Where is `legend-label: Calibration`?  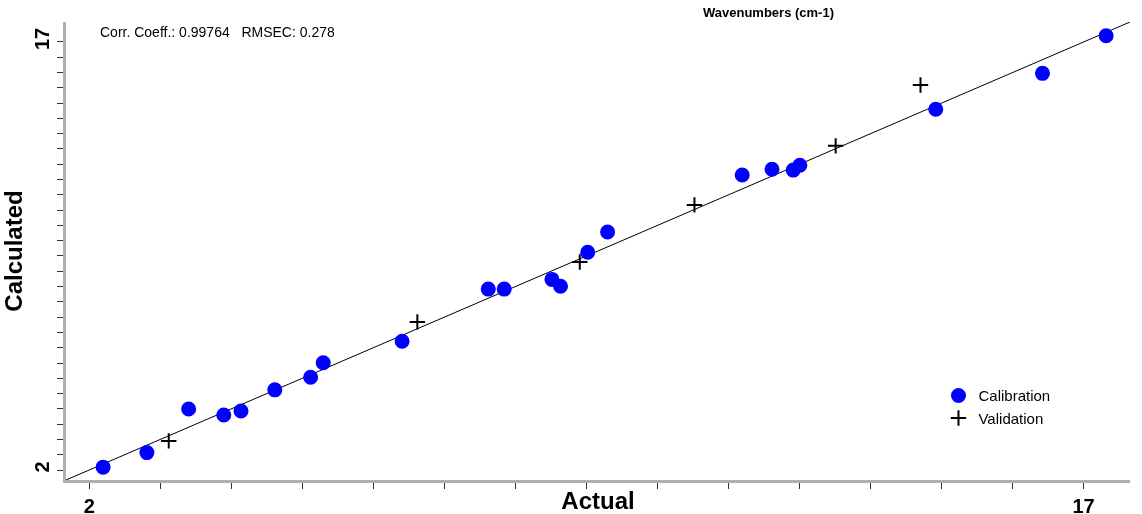 legend-label: Calibration is located at coordinates (1014, 396).